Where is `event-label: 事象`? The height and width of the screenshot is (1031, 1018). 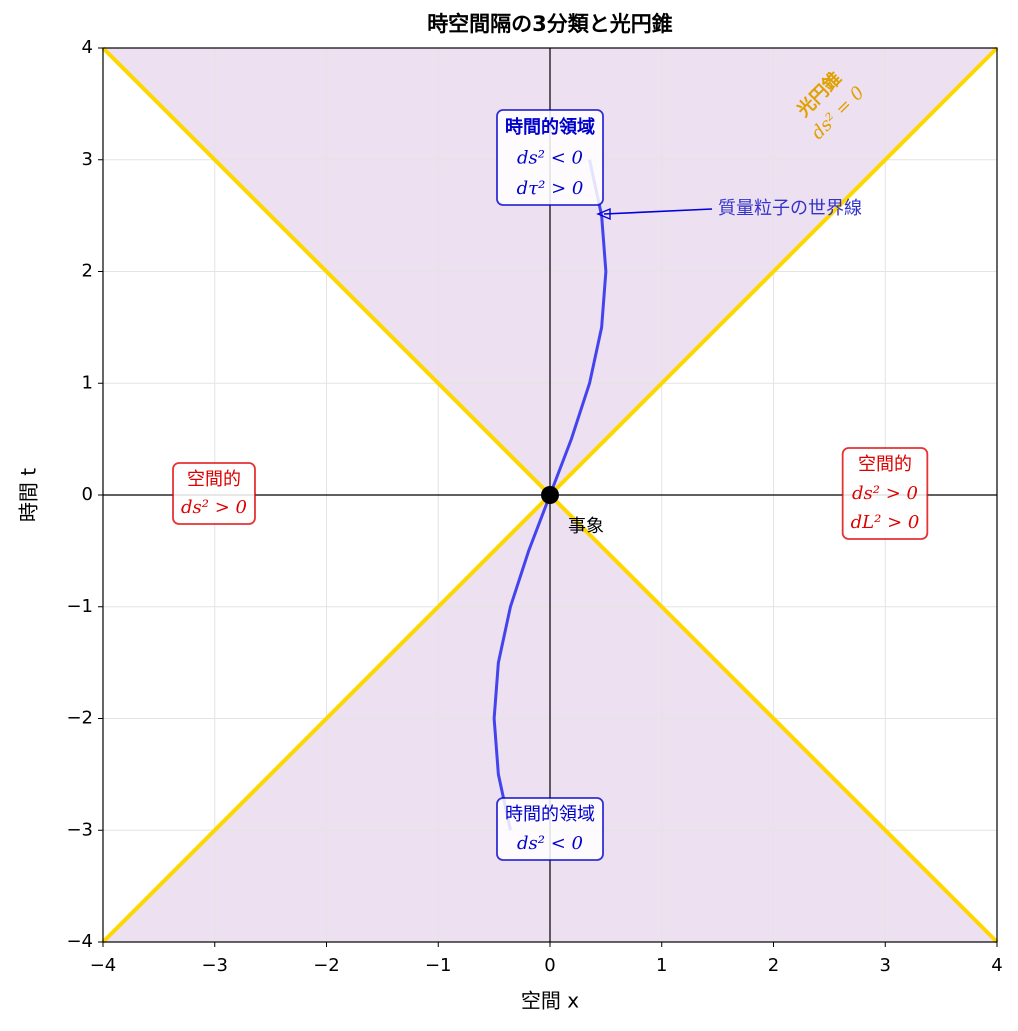 event-label: 事象 is located at coordinates (586, 526).